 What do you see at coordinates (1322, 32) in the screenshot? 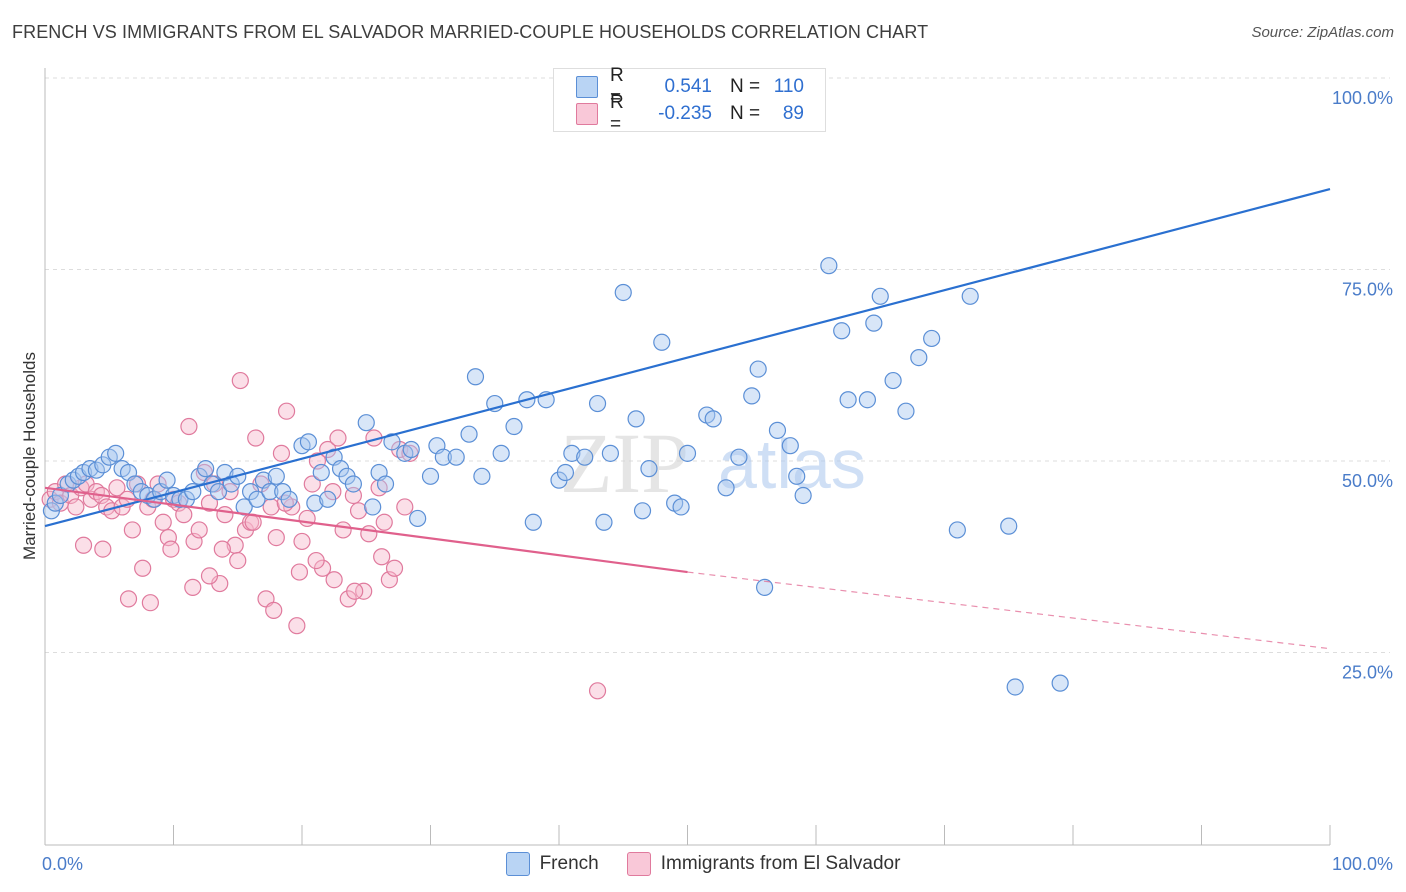
I see `source-label: Source: ZipAtlas.com` at bounding box center [1322, 32].